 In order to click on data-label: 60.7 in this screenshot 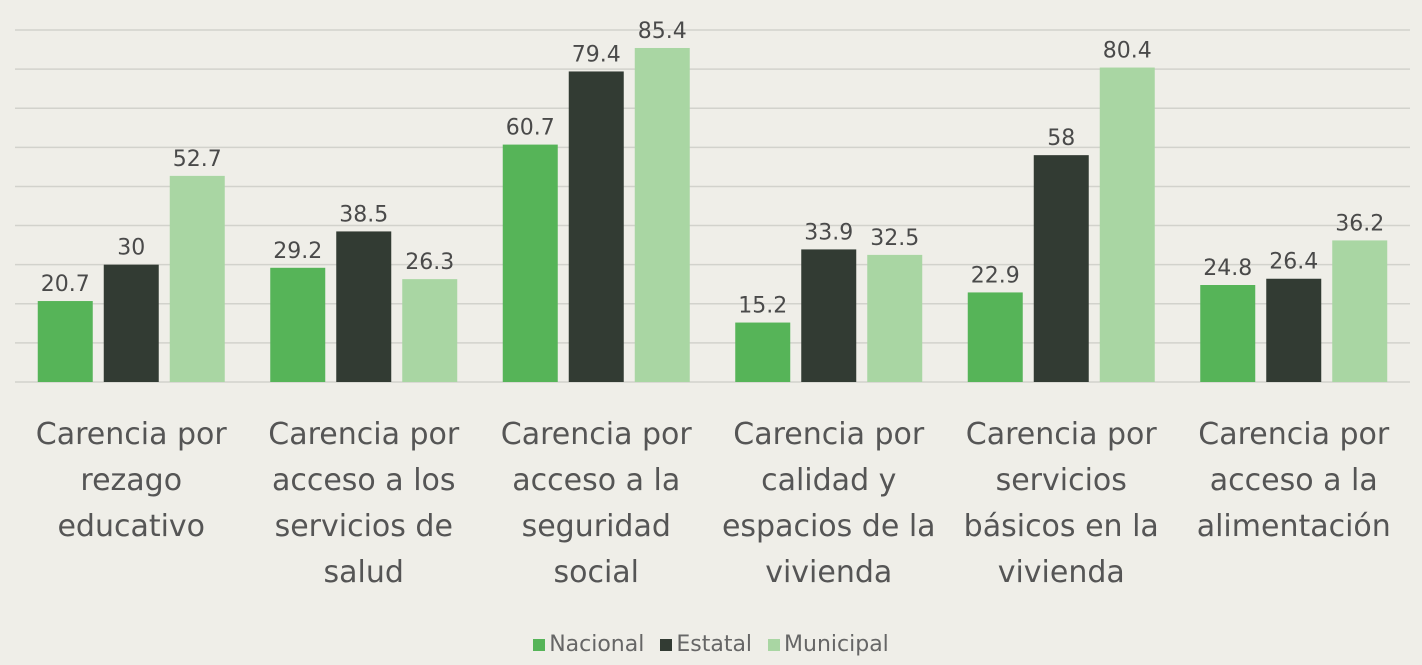, I will do `click(530, 128)`.